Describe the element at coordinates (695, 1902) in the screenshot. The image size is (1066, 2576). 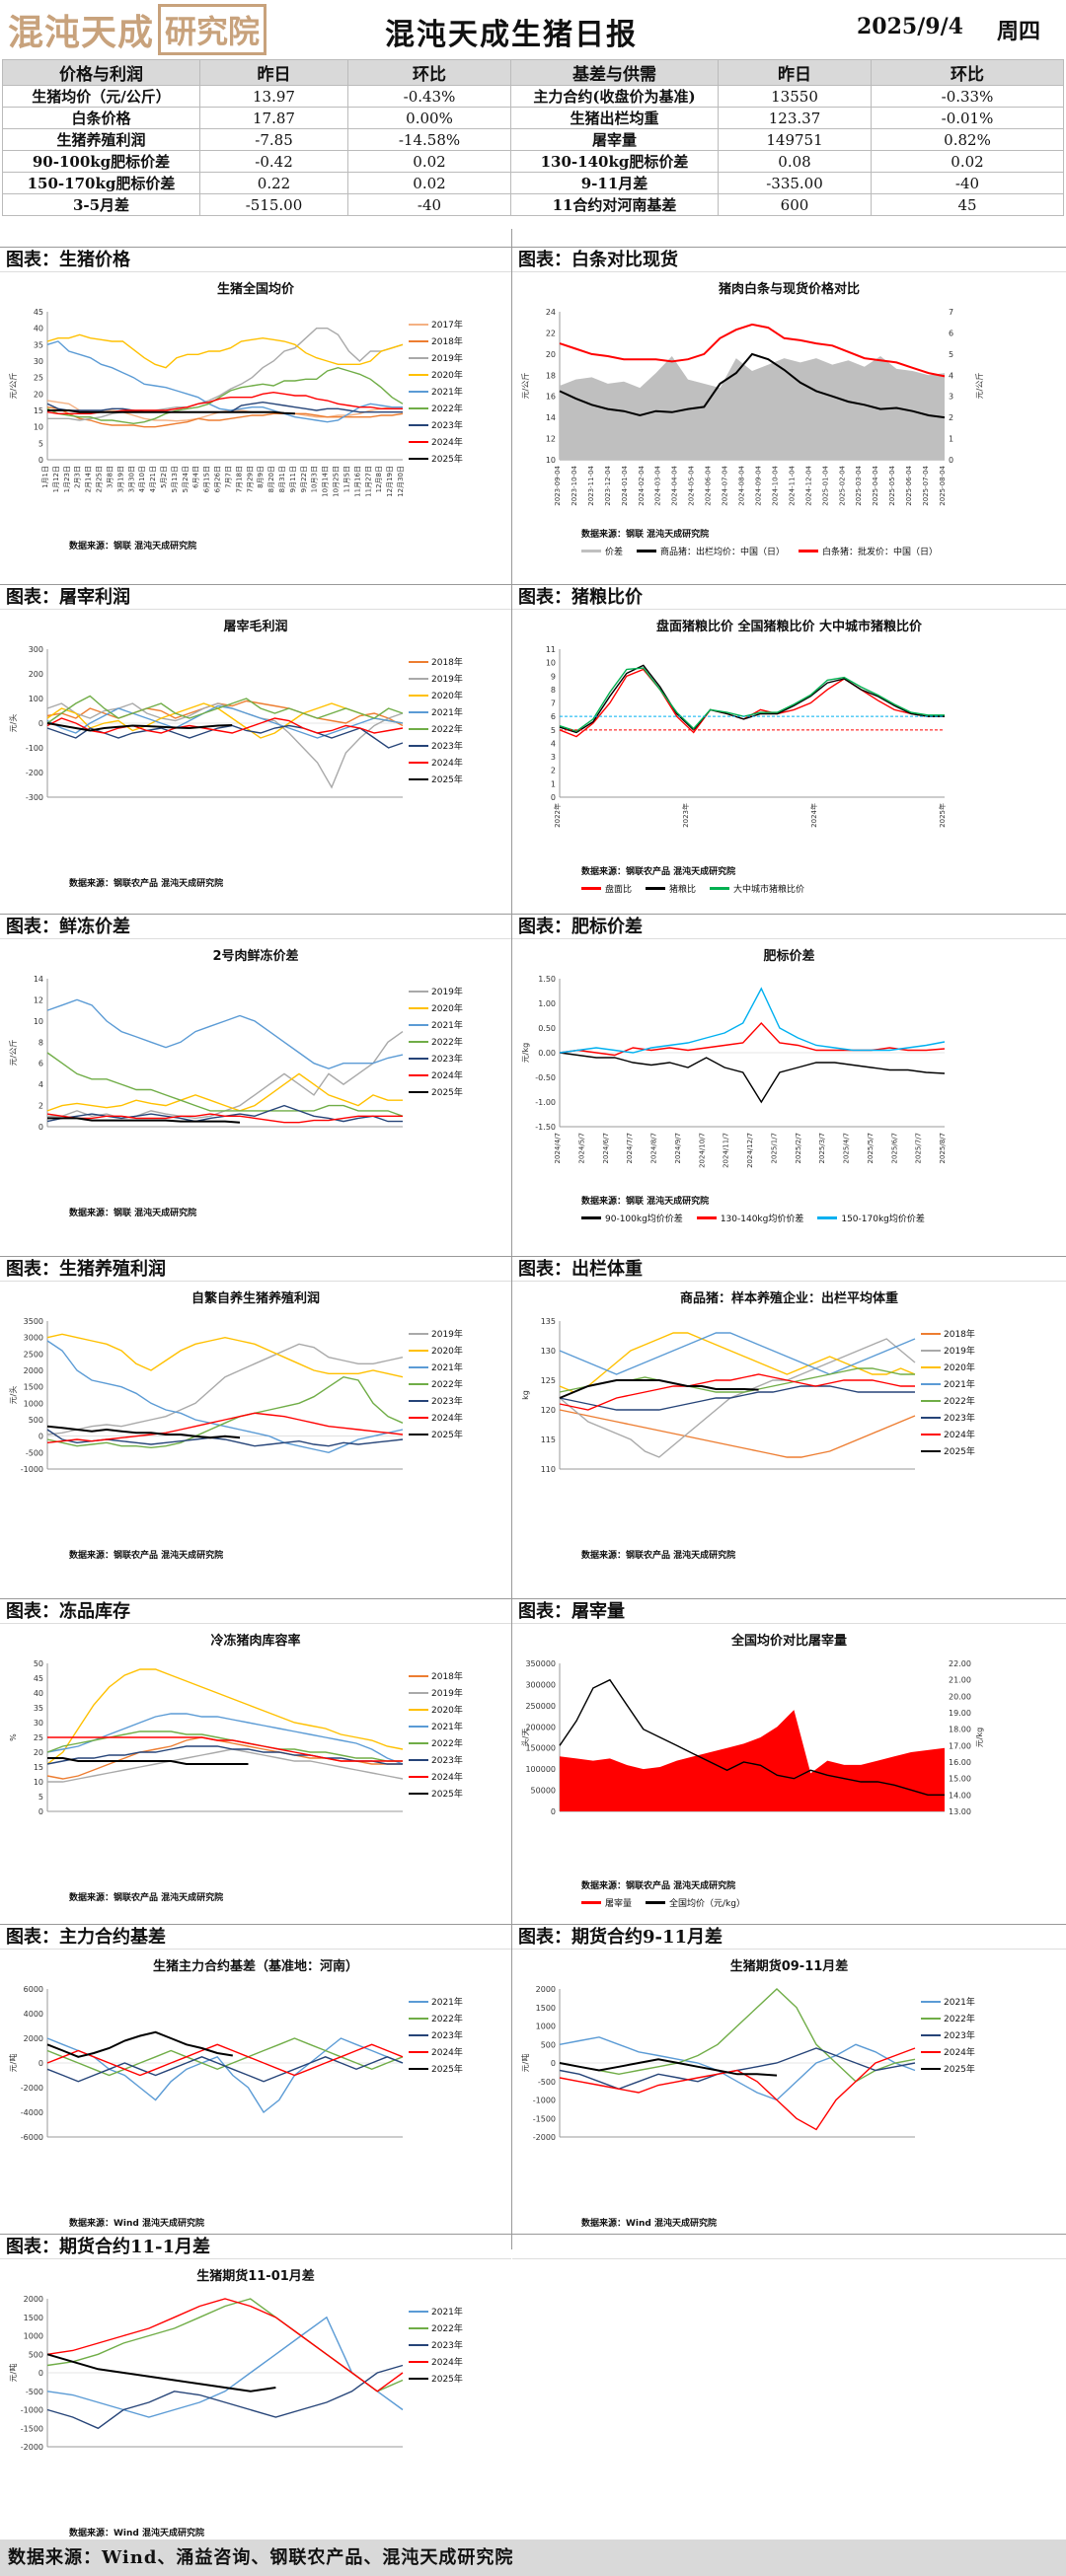
I see `legend-item: 全国均价（元/kg）` at that location.